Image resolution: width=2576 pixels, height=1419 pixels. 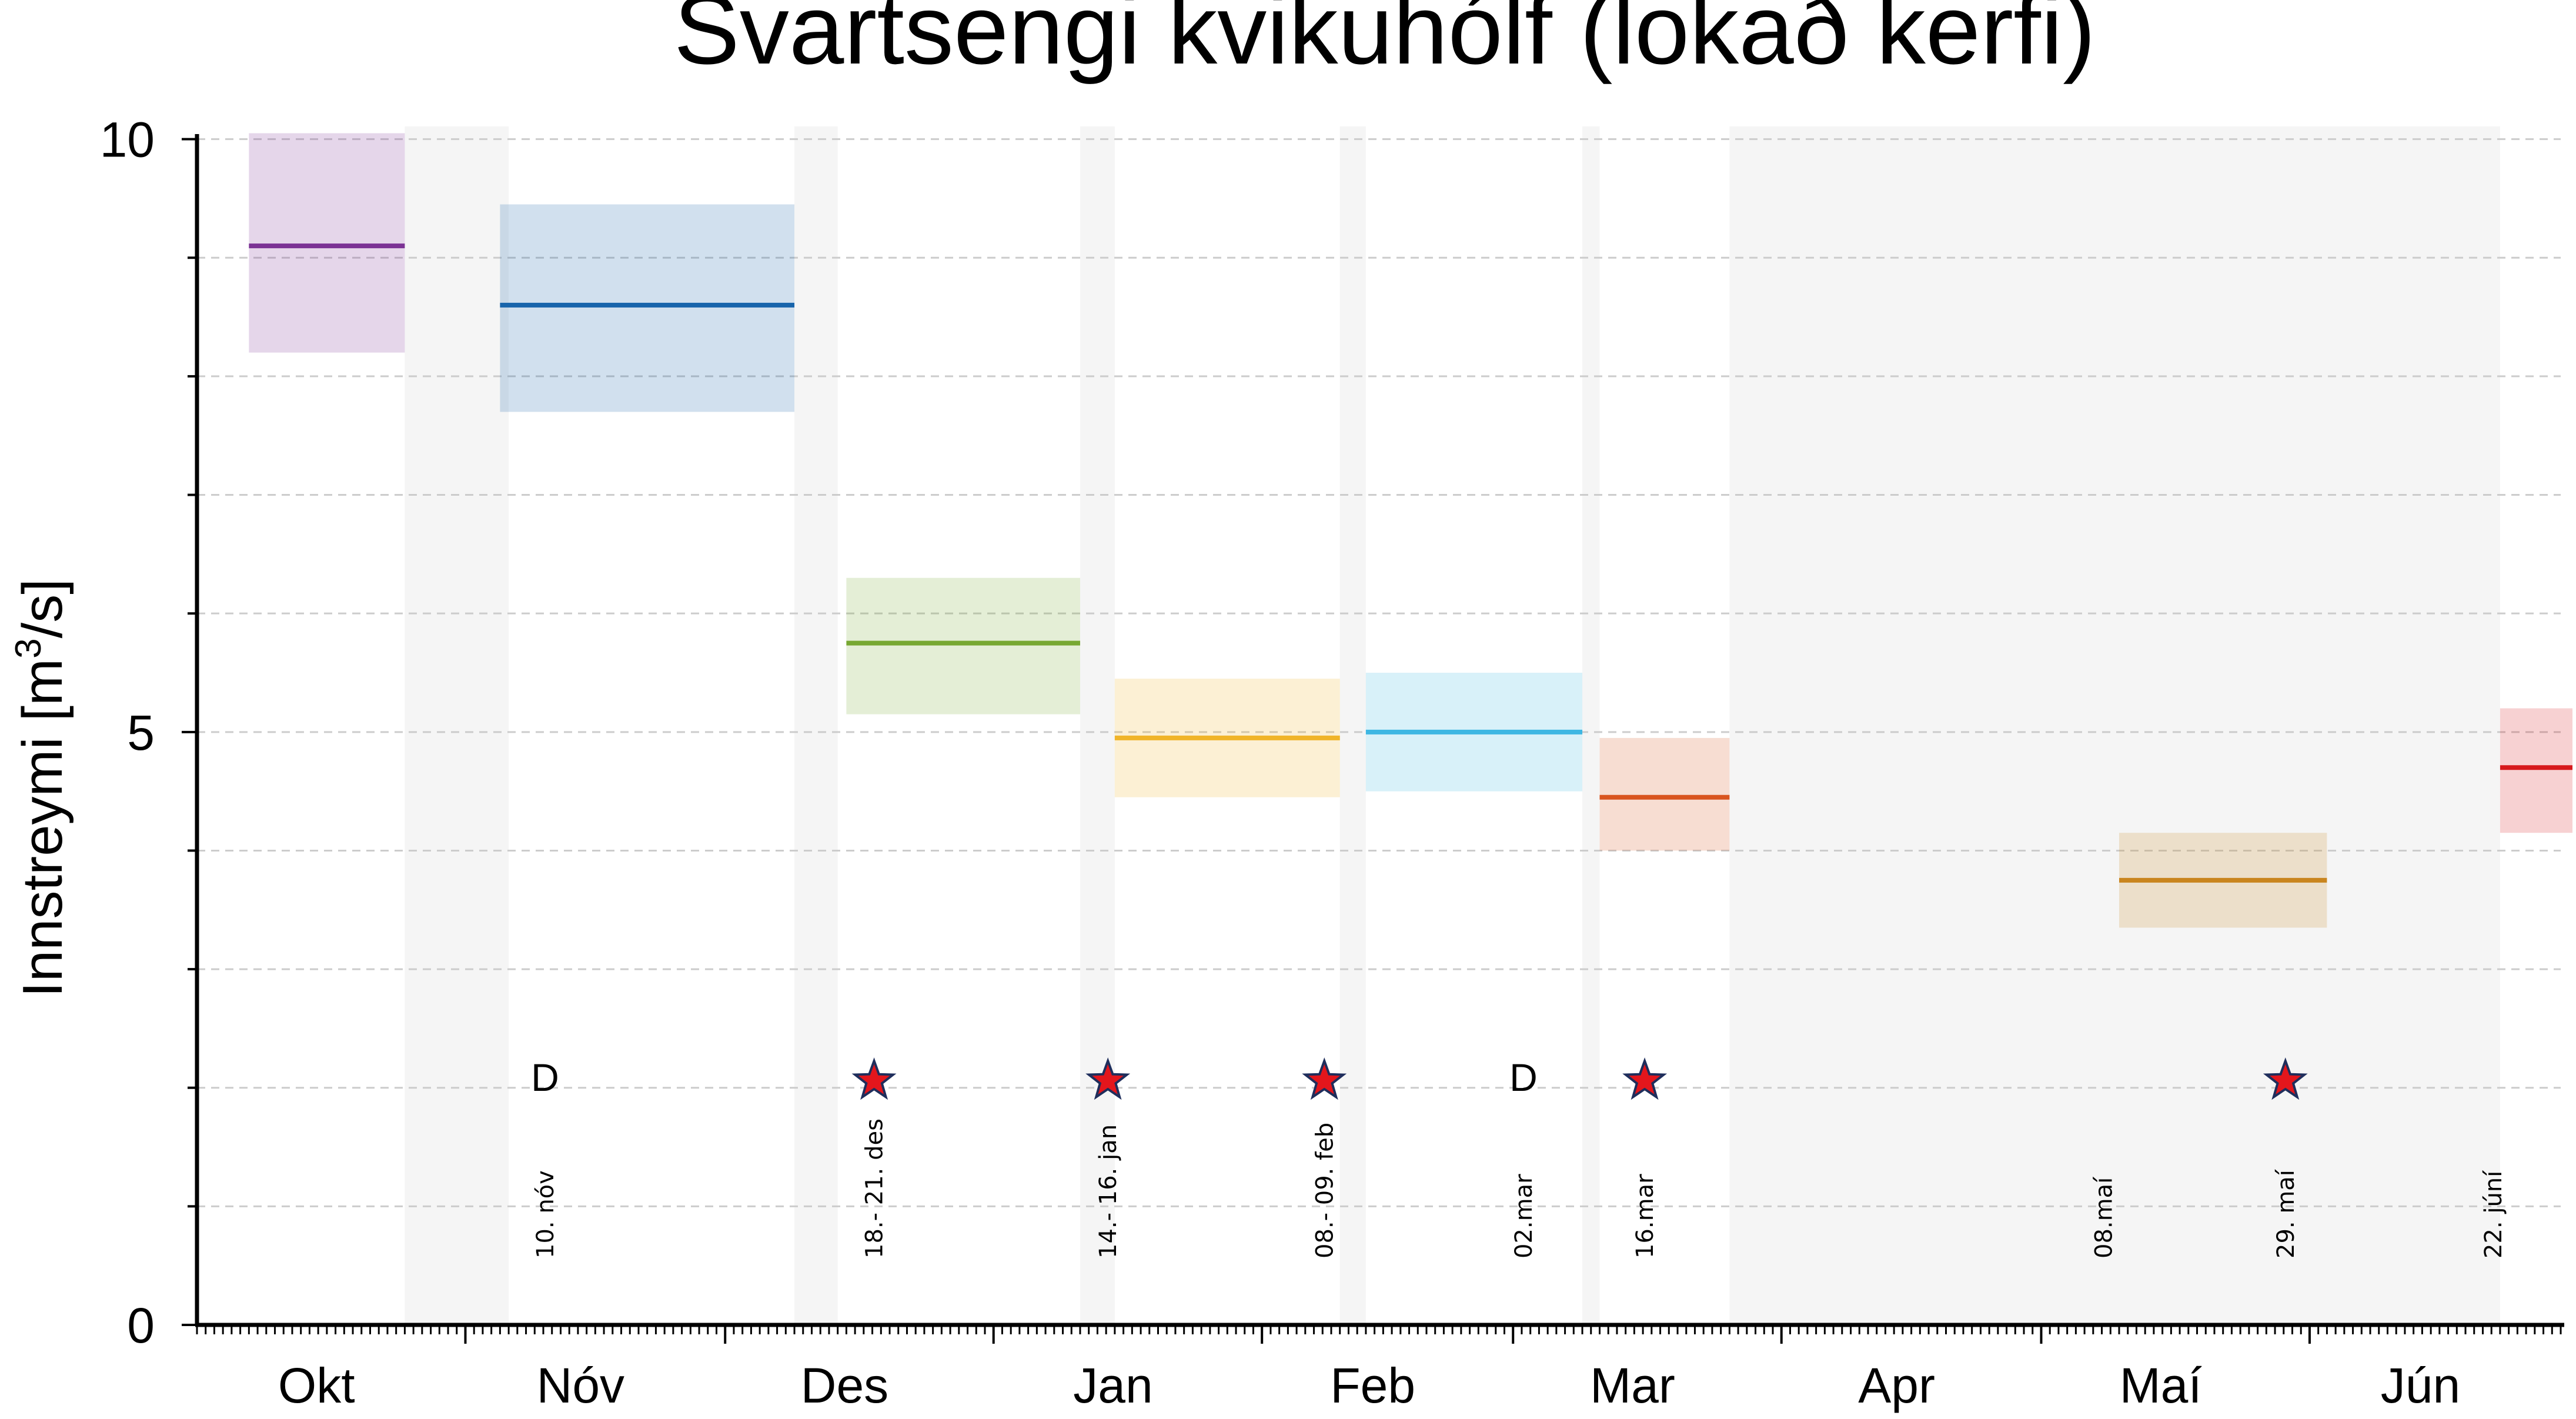 I want to click on y-tick-label: 5, so click(x=141, y=732).